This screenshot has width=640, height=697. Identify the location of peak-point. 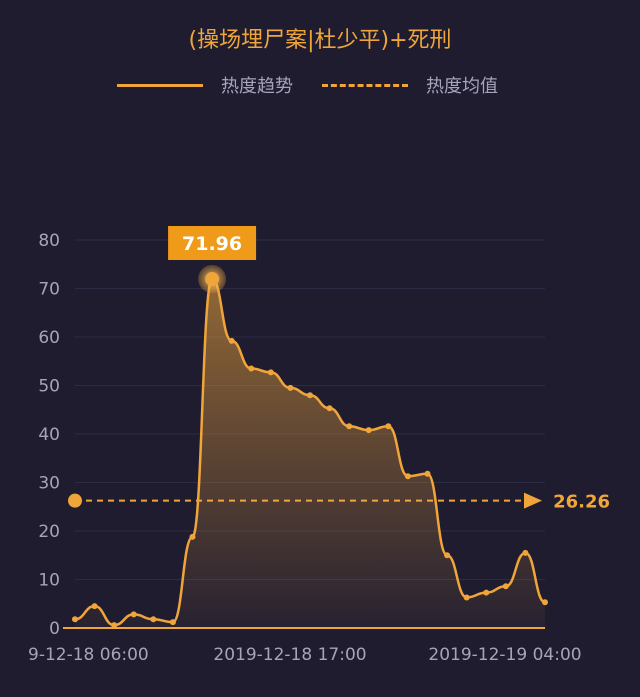
(212, 278).